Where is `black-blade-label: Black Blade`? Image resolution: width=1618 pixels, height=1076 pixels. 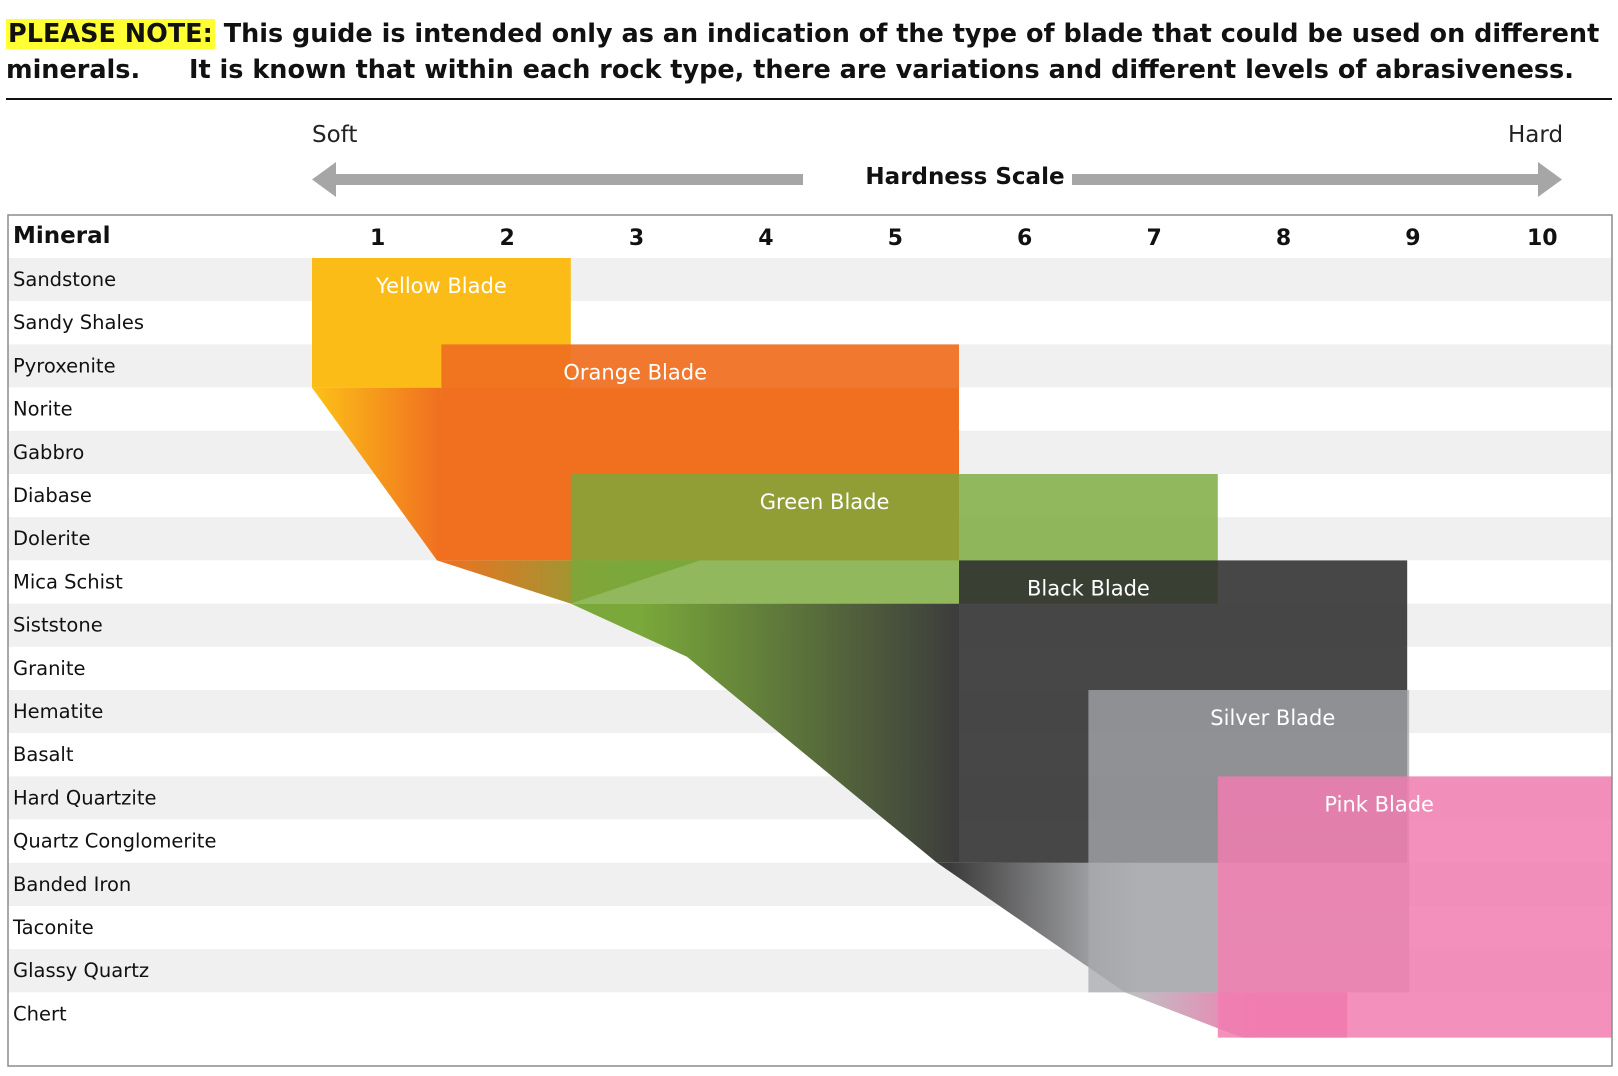 black-blade-label: Black Blade is located at coordinates (1088, 588).